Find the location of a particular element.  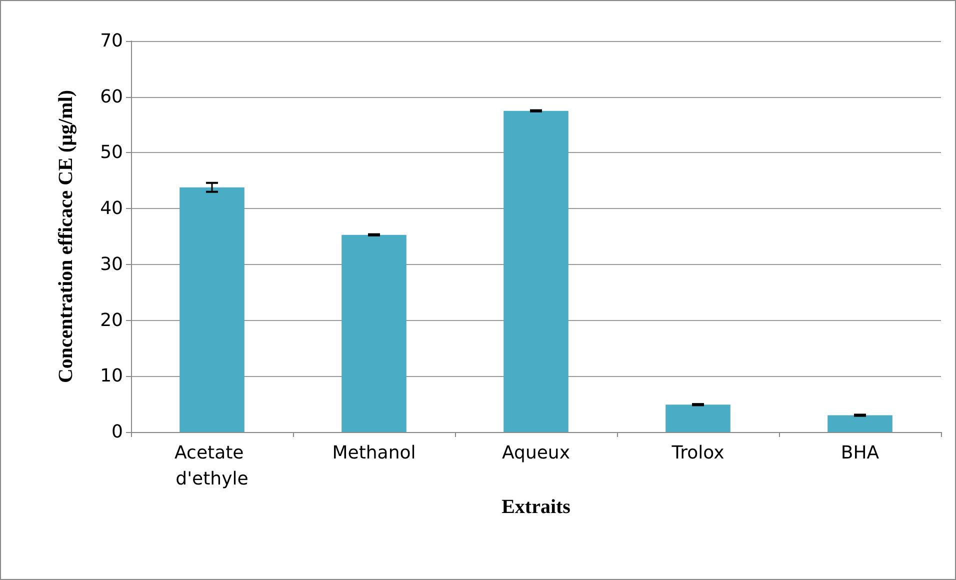

x-tick-label: Acetate d'ethyle is located at coordinates (212, 466).